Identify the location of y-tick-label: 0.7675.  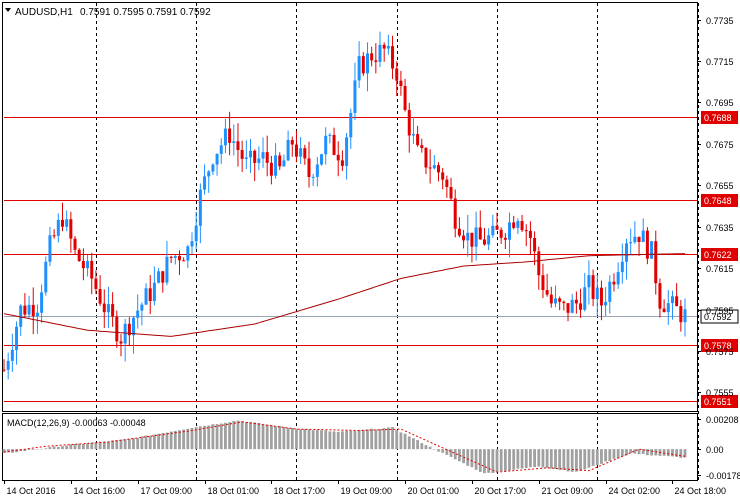
(720, 145).